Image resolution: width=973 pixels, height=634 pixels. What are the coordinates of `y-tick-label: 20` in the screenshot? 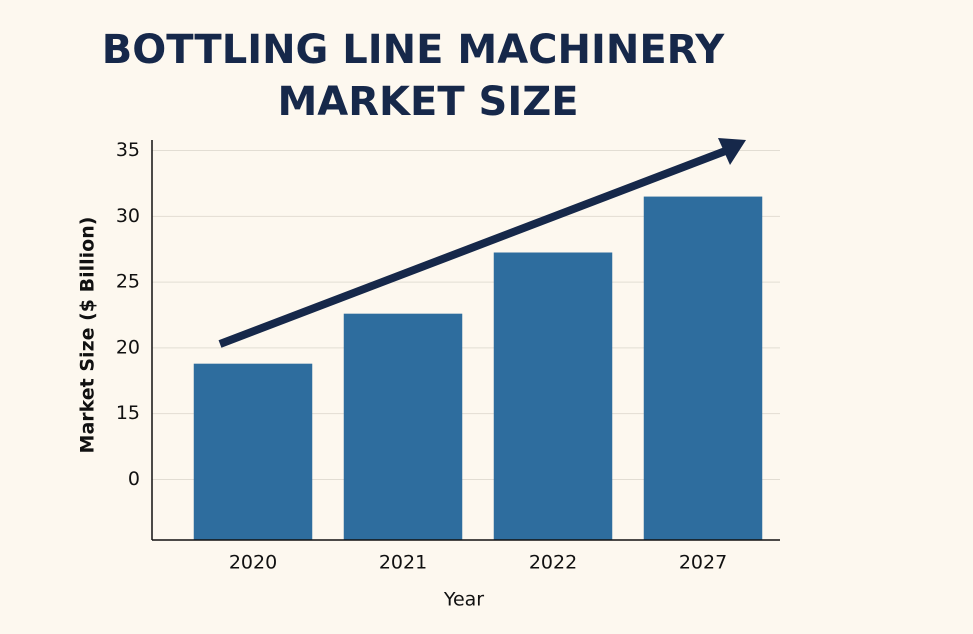 It's located at (128, 347).